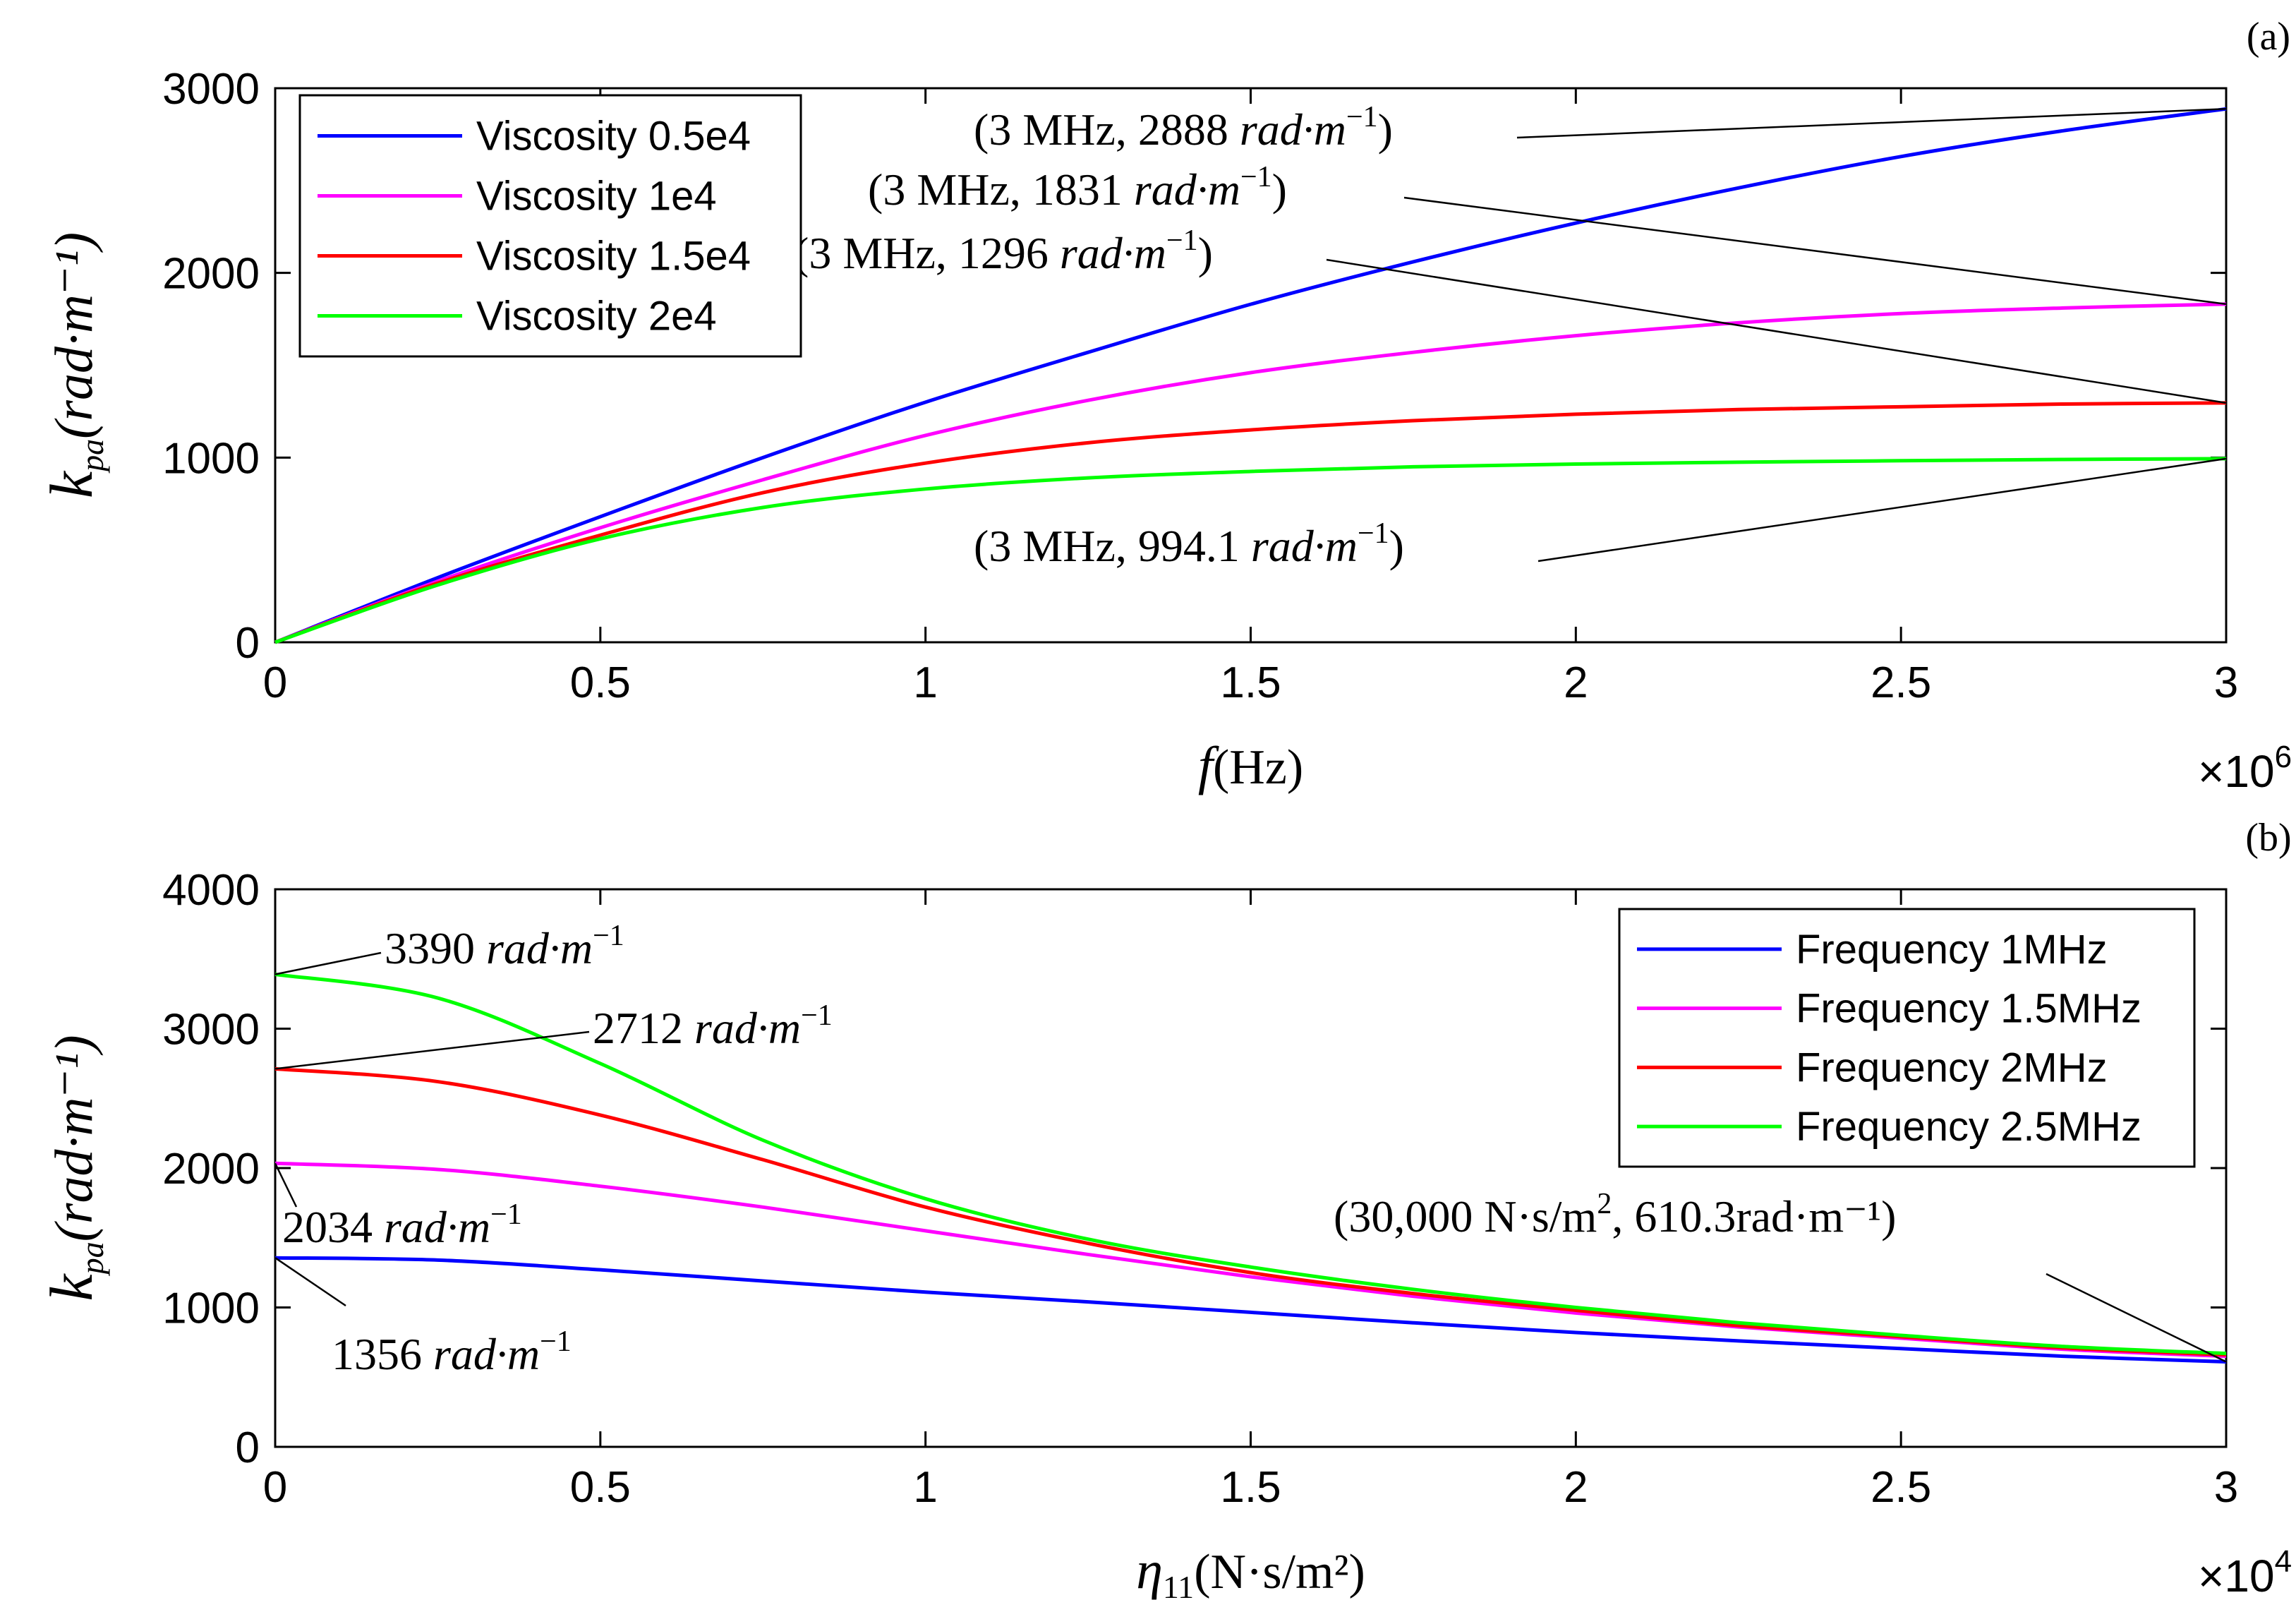 This screenshot has height=1624, width=2296. I want to click on annotation-label: (3 MHz, 1296 rad·m−1), so click(1003, 251).